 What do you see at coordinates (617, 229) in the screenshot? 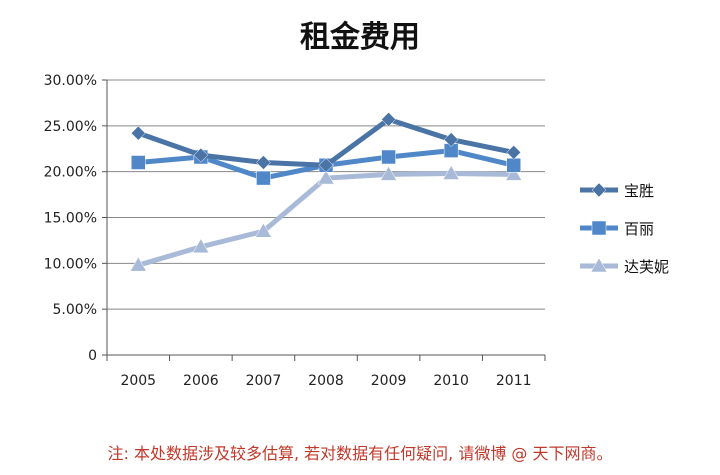
I see `legend-item: 百丽` at bounding box center [617, 229].